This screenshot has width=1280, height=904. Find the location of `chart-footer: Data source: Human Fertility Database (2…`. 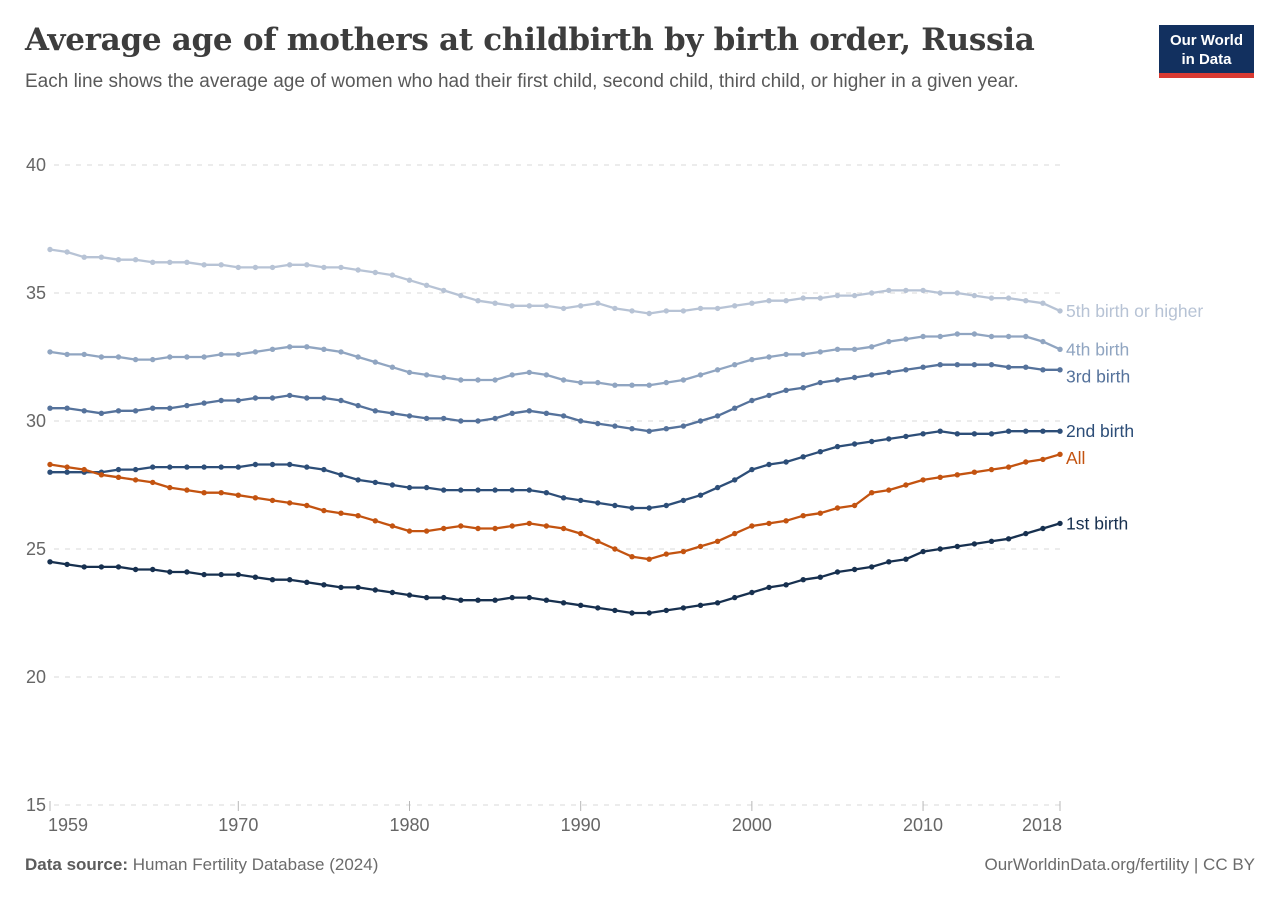

chart-footer: Data source: Human Fertility Database (2… is located at coordinates (640, 865).